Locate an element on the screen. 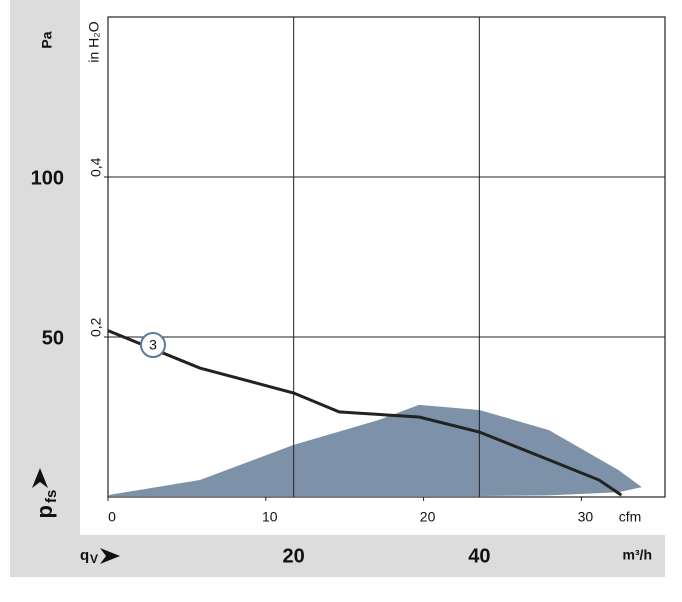  x-unit: m³/h is located at coordinates (637, 555).